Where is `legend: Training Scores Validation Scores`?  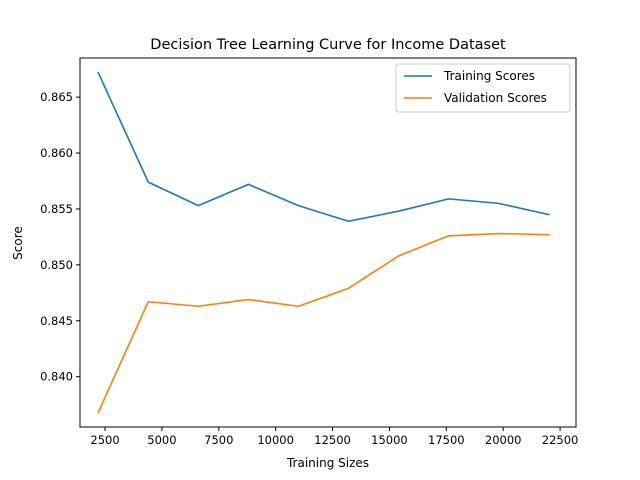
legend: Training Scores Validation Scores is located at coordinates (483, 88).